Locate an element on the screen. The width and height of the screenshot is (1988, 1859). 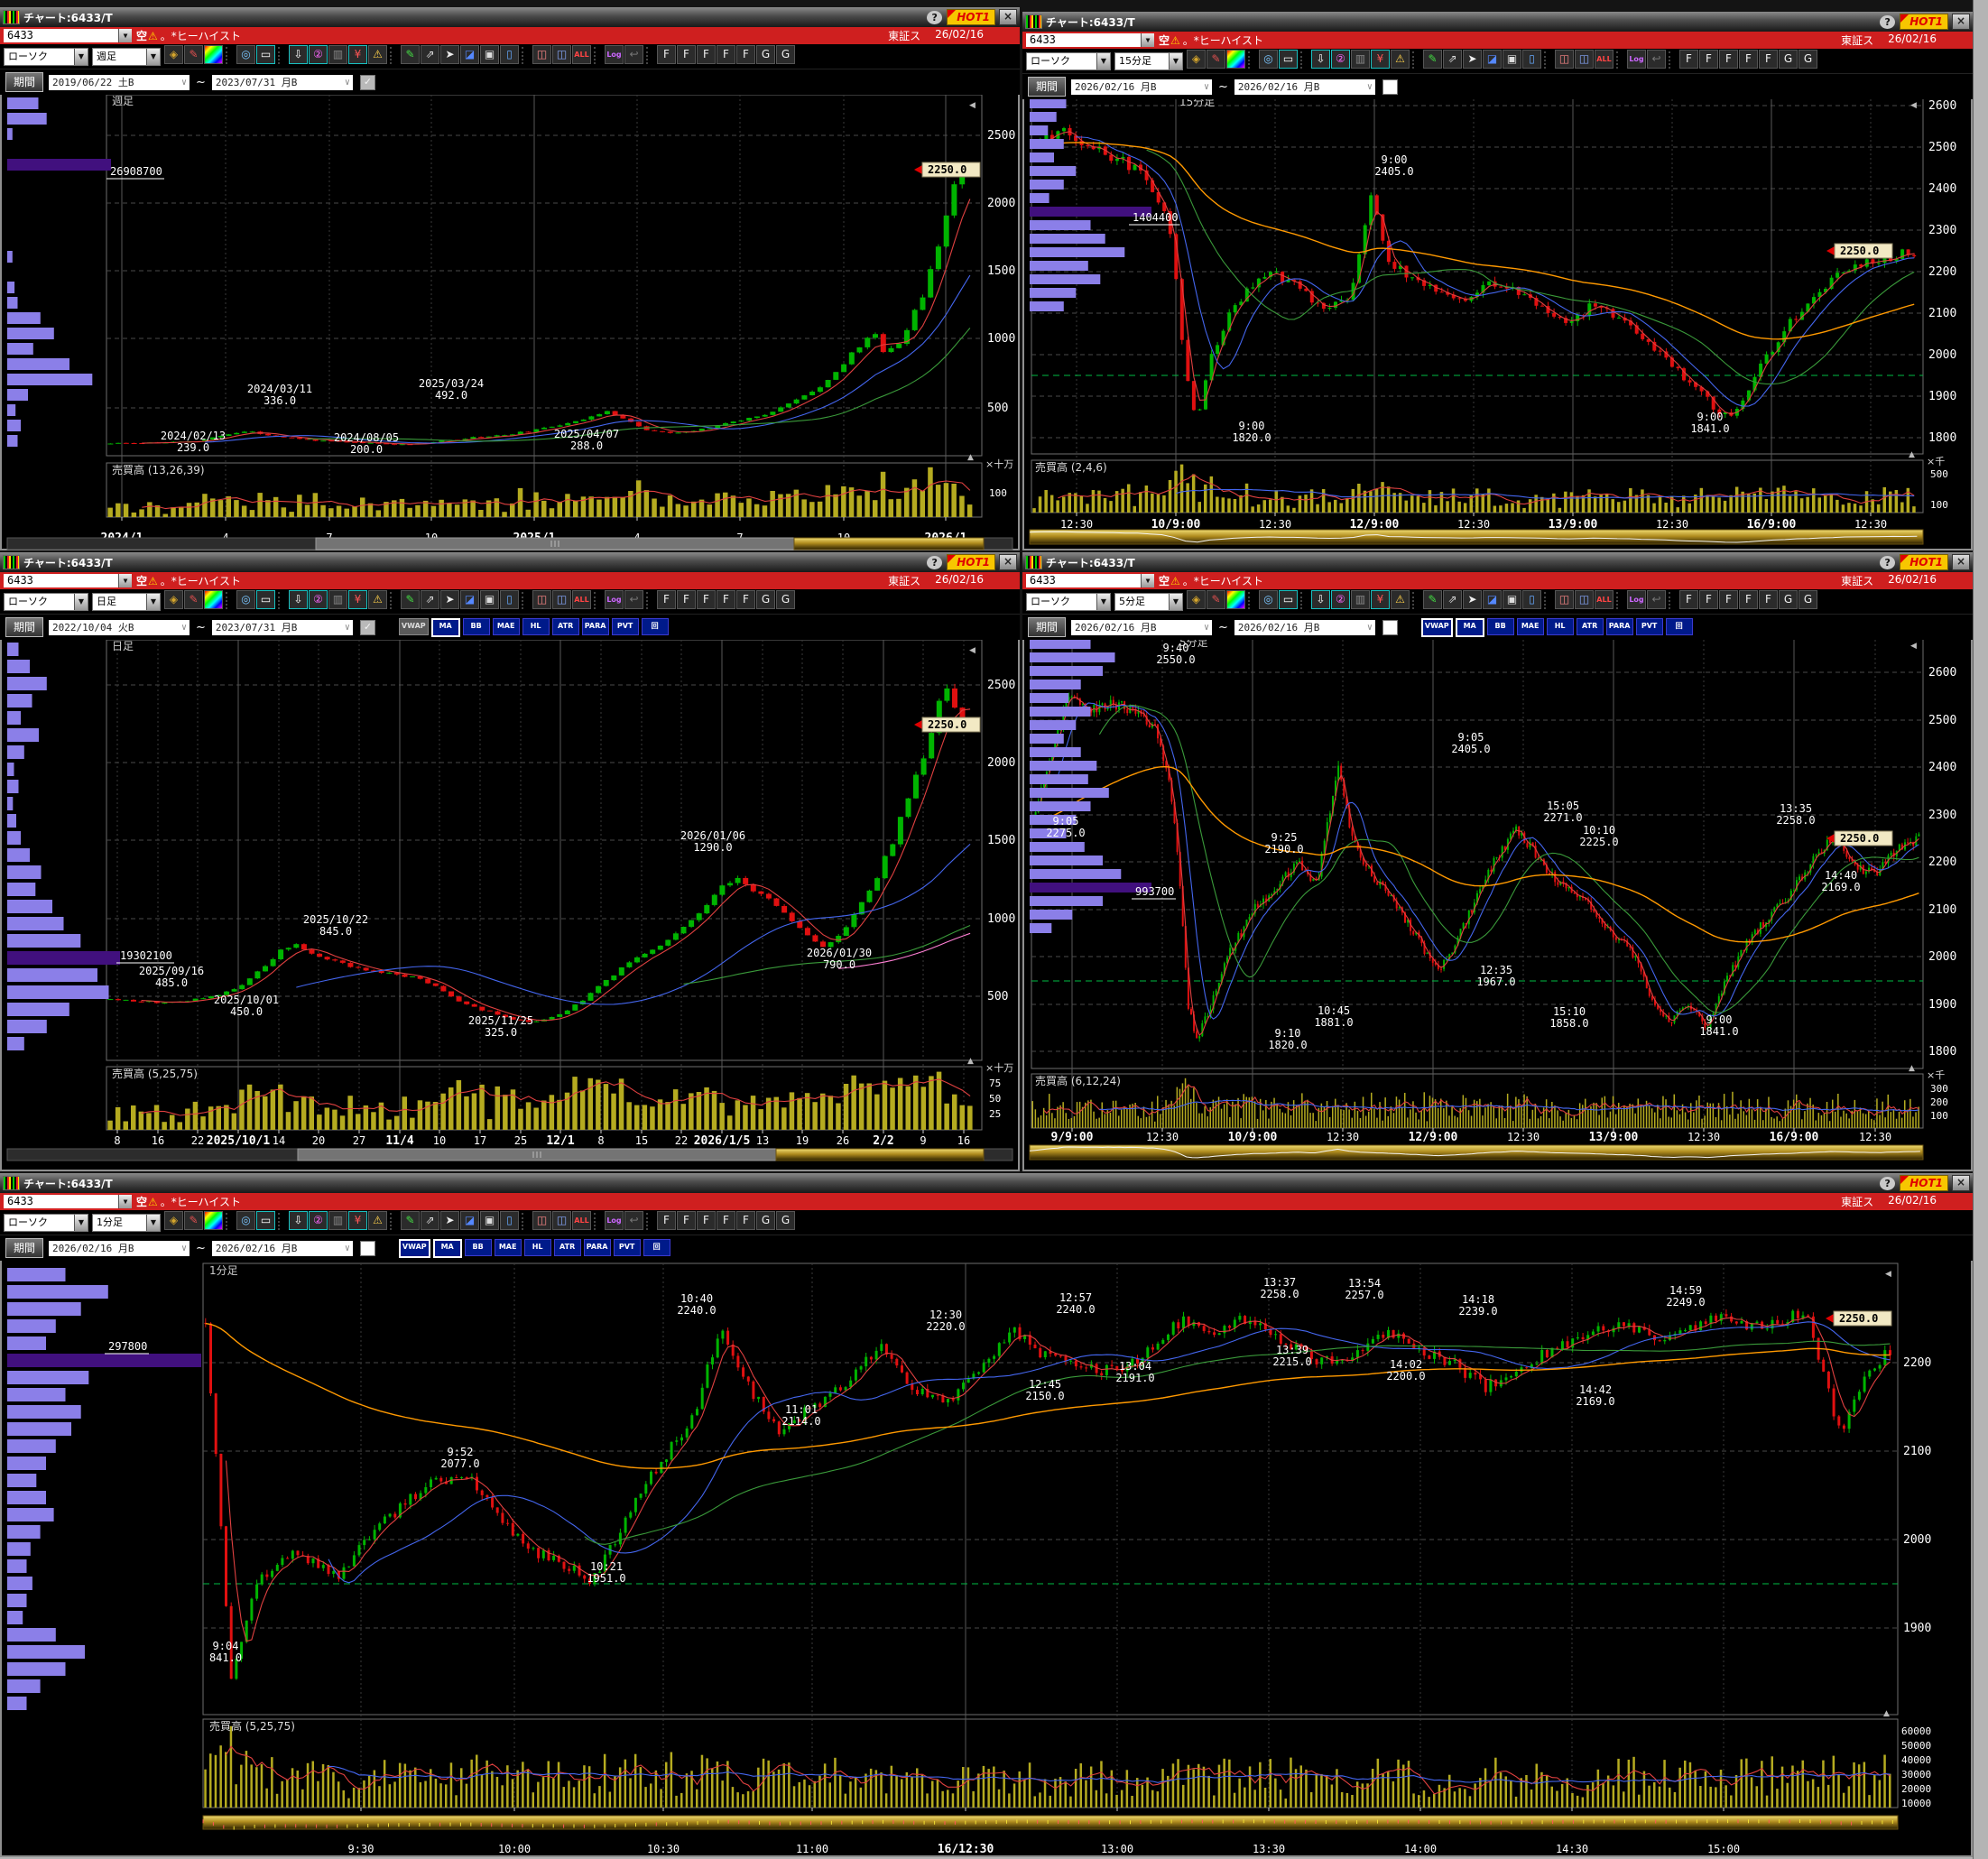
indicator-hl-button: HL is located at coordinates (1560, 626).